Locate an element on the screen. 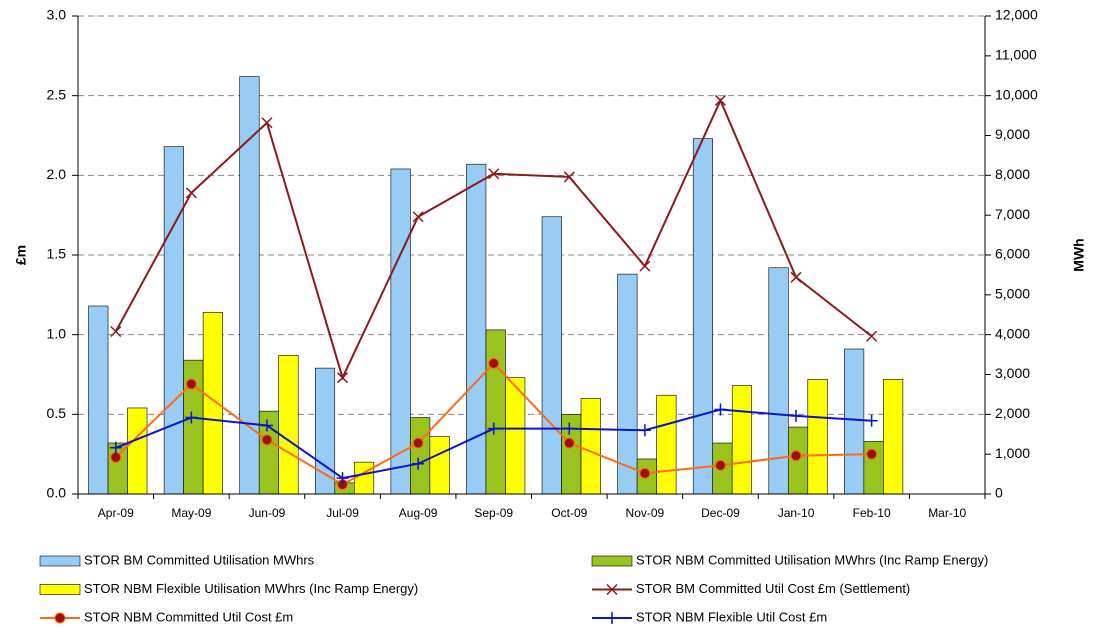 The image size is (1097, 632). y2-axis-label: MWh is located at coordinates (1079, 254).